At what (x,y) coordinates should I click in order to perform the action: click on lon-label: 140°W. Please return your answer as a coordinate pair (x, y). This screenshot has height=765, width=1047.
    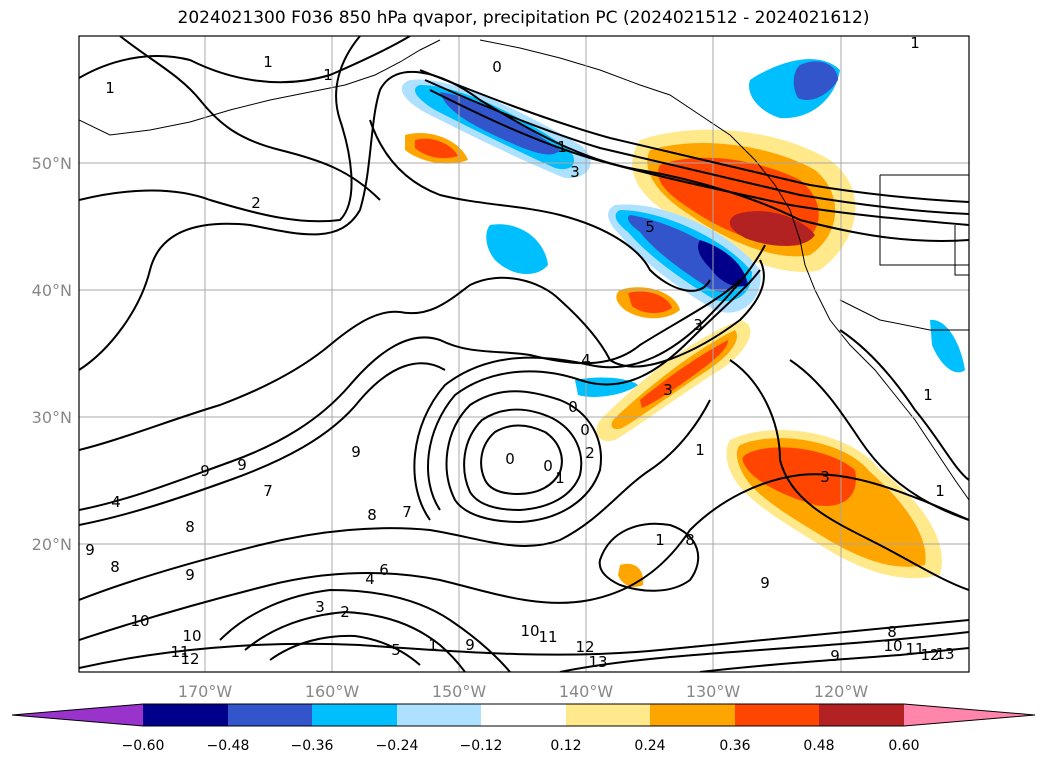
    Looking at the image, I should click on (586, 691).